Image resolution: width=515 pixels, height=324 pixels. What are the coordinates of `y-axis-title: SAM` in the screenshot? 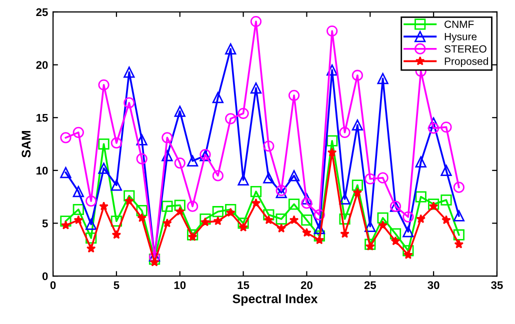 It's located at (26, 144).